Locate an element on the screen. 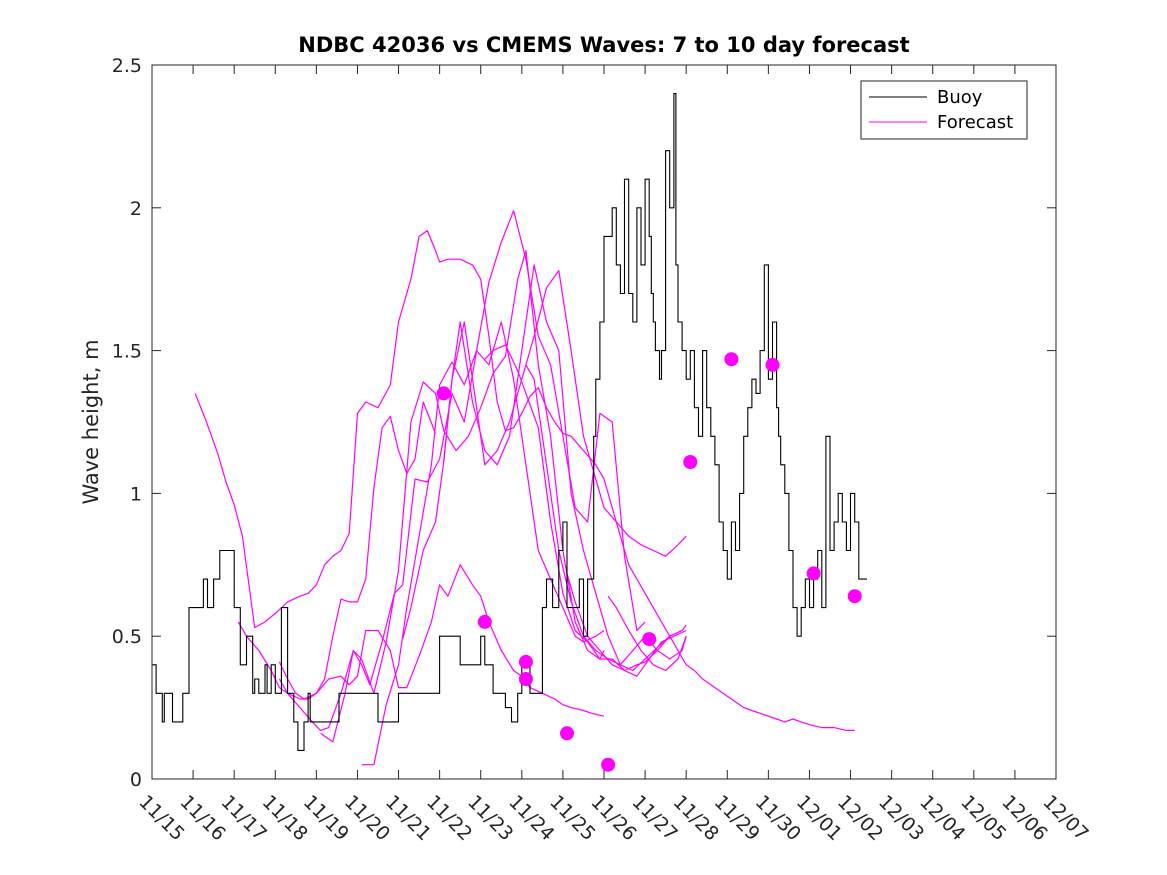 The image size is (1167, 875). legend: Buoy Forecast is located at coordinates (944, 110).